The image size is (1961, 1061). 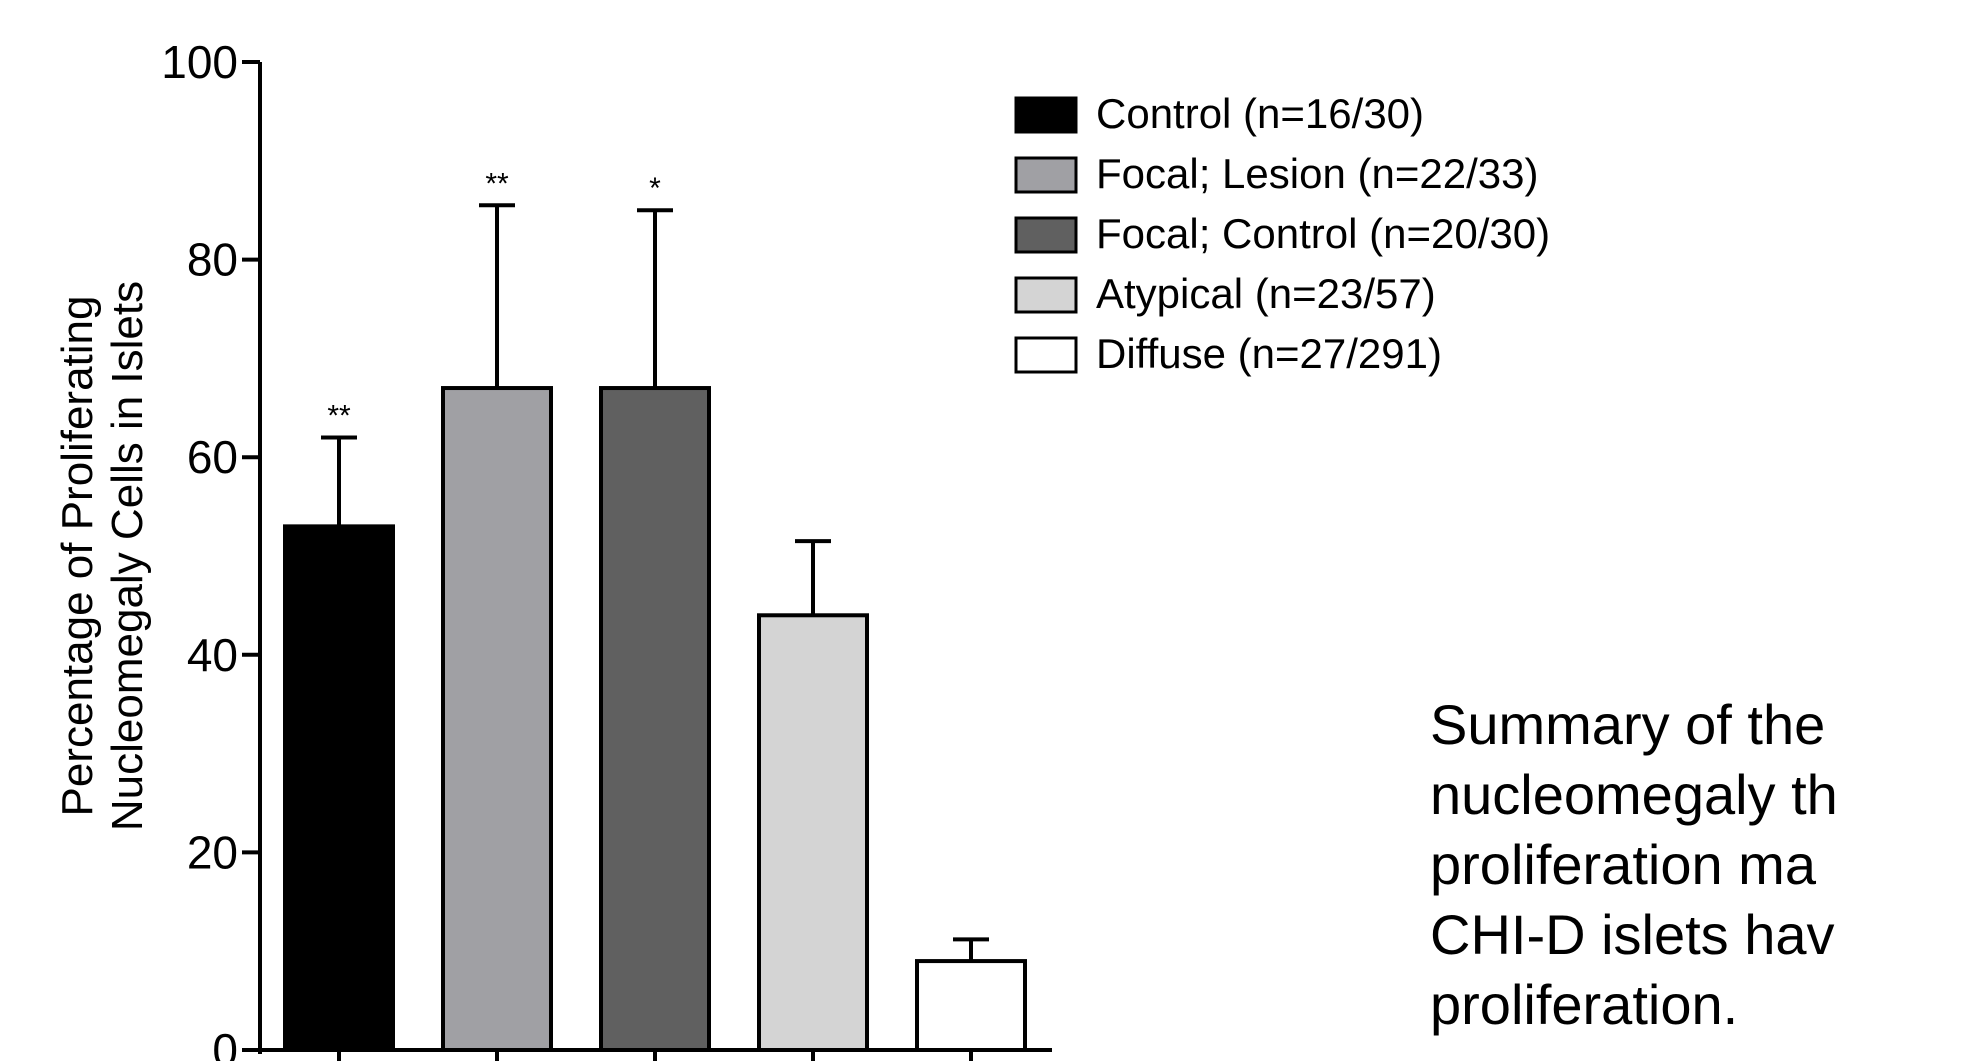 I want to click on y-axis-label-line: Percentage of Proliferating, so click(x=77, y=556).